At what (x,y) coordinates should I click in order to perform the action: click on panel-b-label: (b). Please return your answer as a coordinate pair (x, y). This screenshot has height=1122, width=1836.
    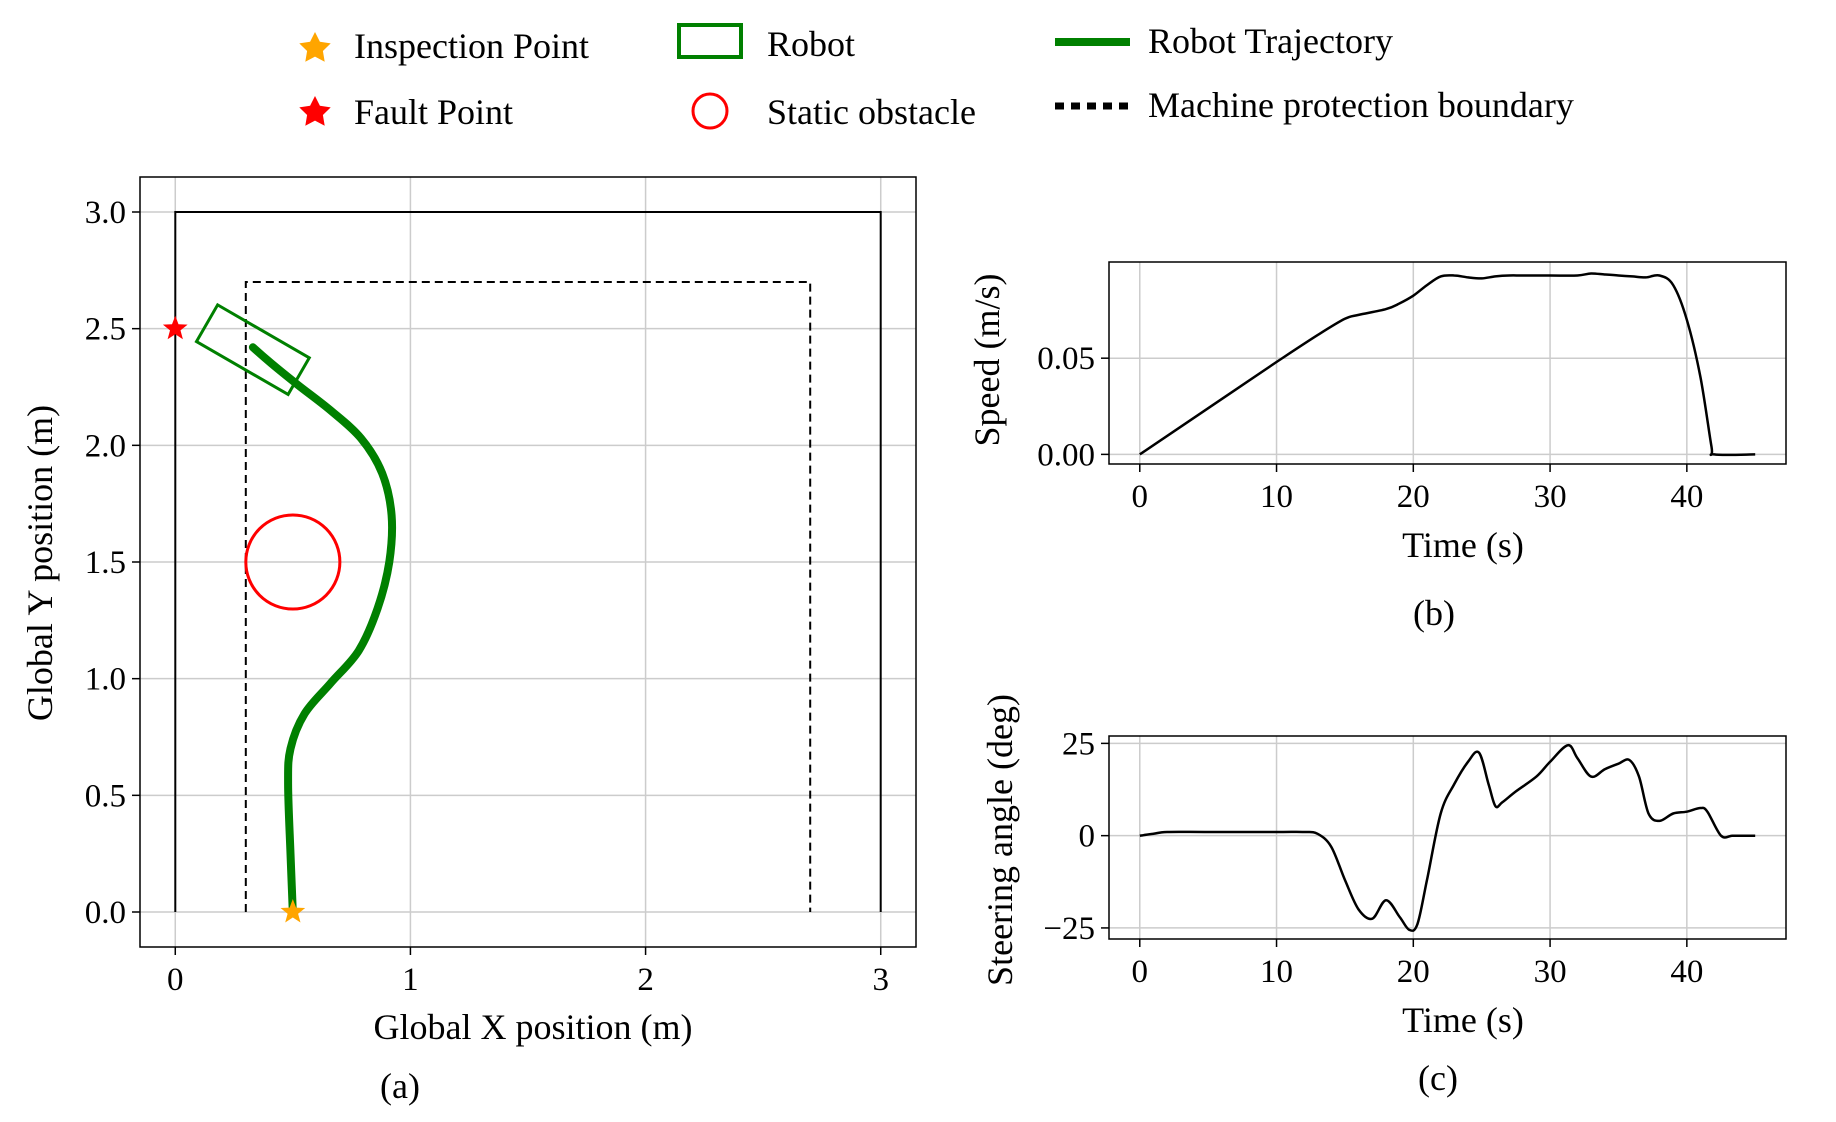
    Looking at the image, I should click on (1434, 613).